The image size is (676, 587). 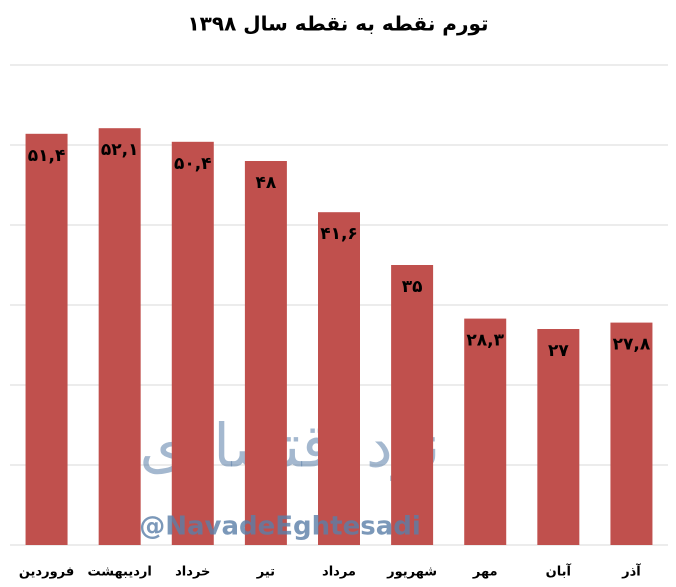 I want to click on chart-title: تورم نقطه به نقطه سال ۱۳۹۸, so click(x=337, y=24).